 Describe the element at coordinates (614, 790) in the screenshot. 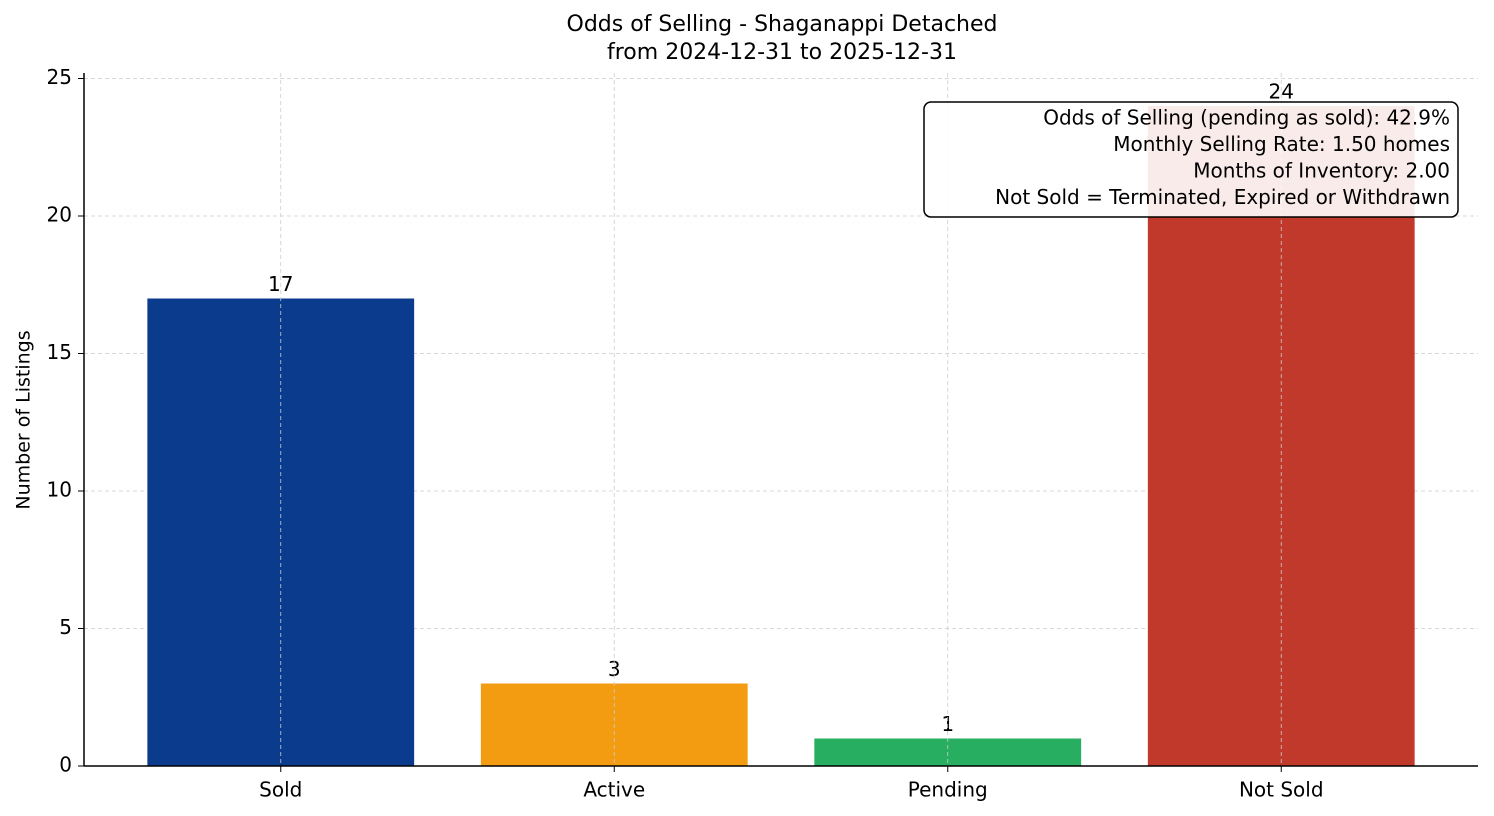

I see `x-tick-label: Active` at that location.